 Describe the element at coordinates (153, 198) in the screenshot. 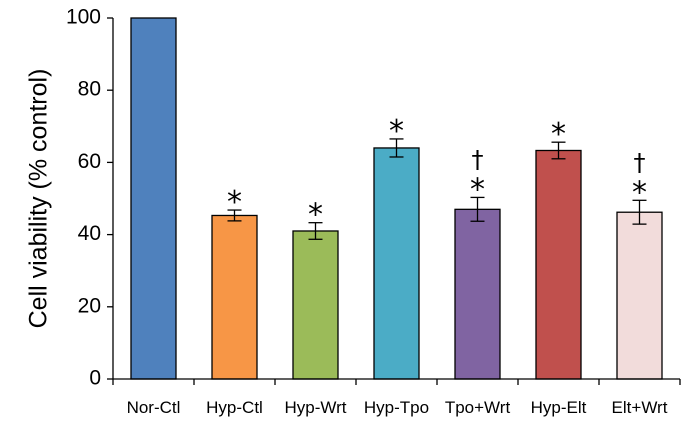

I see `bar-nor-ctl` at that location.